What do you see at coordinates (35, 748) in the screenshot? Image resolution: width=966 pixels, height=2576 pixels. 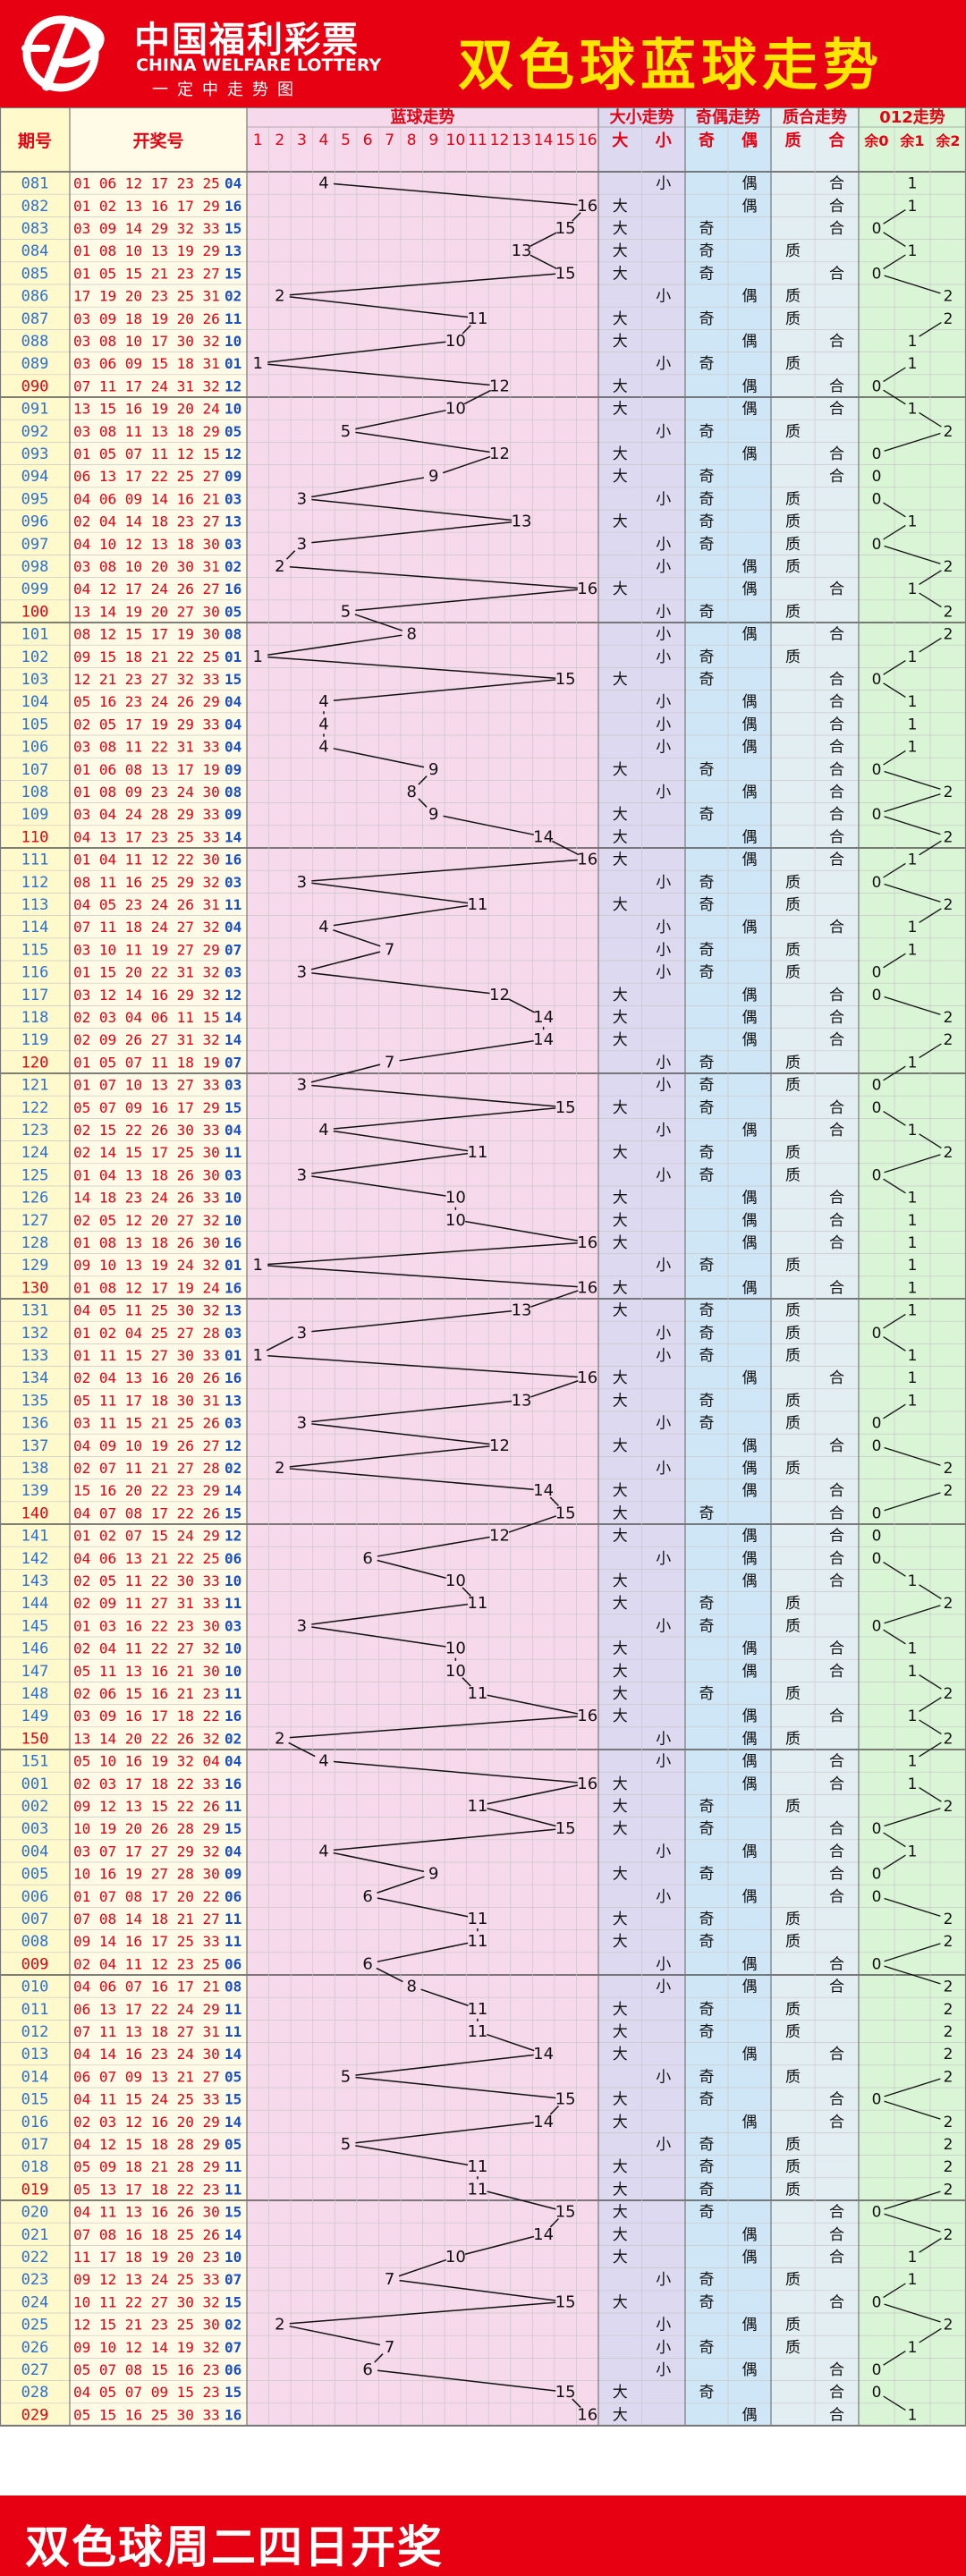 I see `issue-number: 106` at bounding box center [35, 748].